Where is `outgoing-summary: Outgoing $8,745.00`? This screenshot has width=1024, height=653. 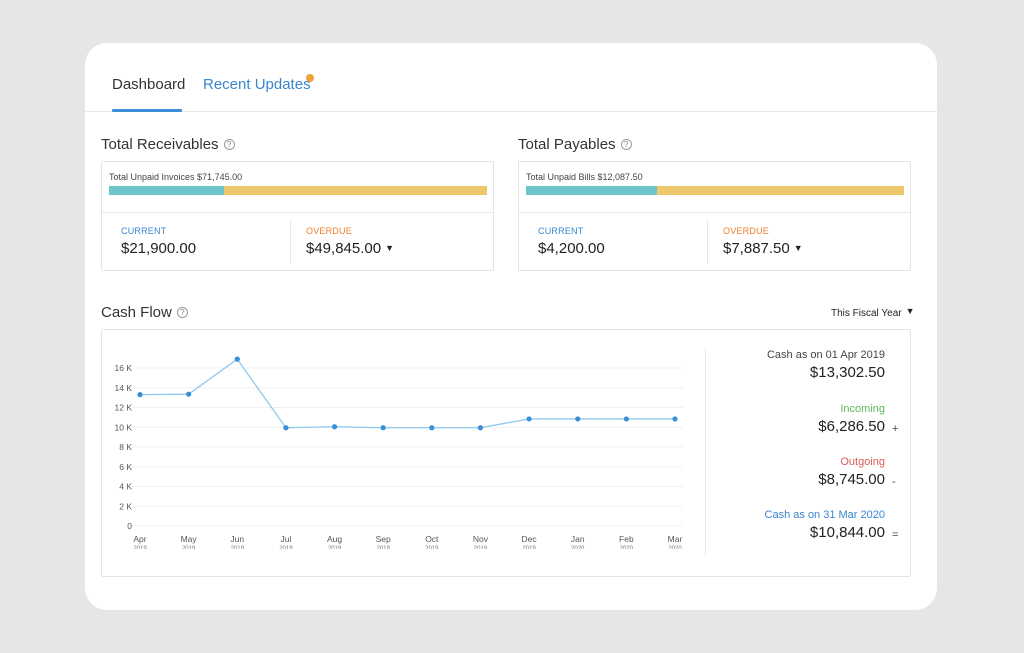
outgoing-summary: Outgoing $8,745.00 is located at coordinates (851, 472).